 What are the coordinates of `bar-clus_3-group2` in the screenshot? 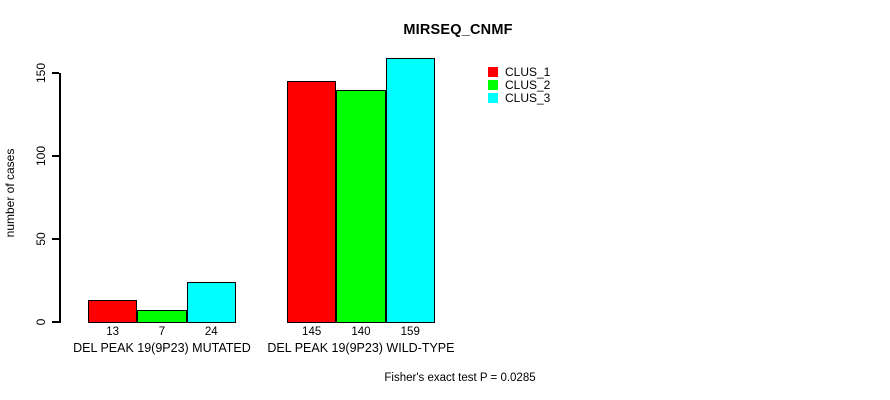 It's located at (410, 190).